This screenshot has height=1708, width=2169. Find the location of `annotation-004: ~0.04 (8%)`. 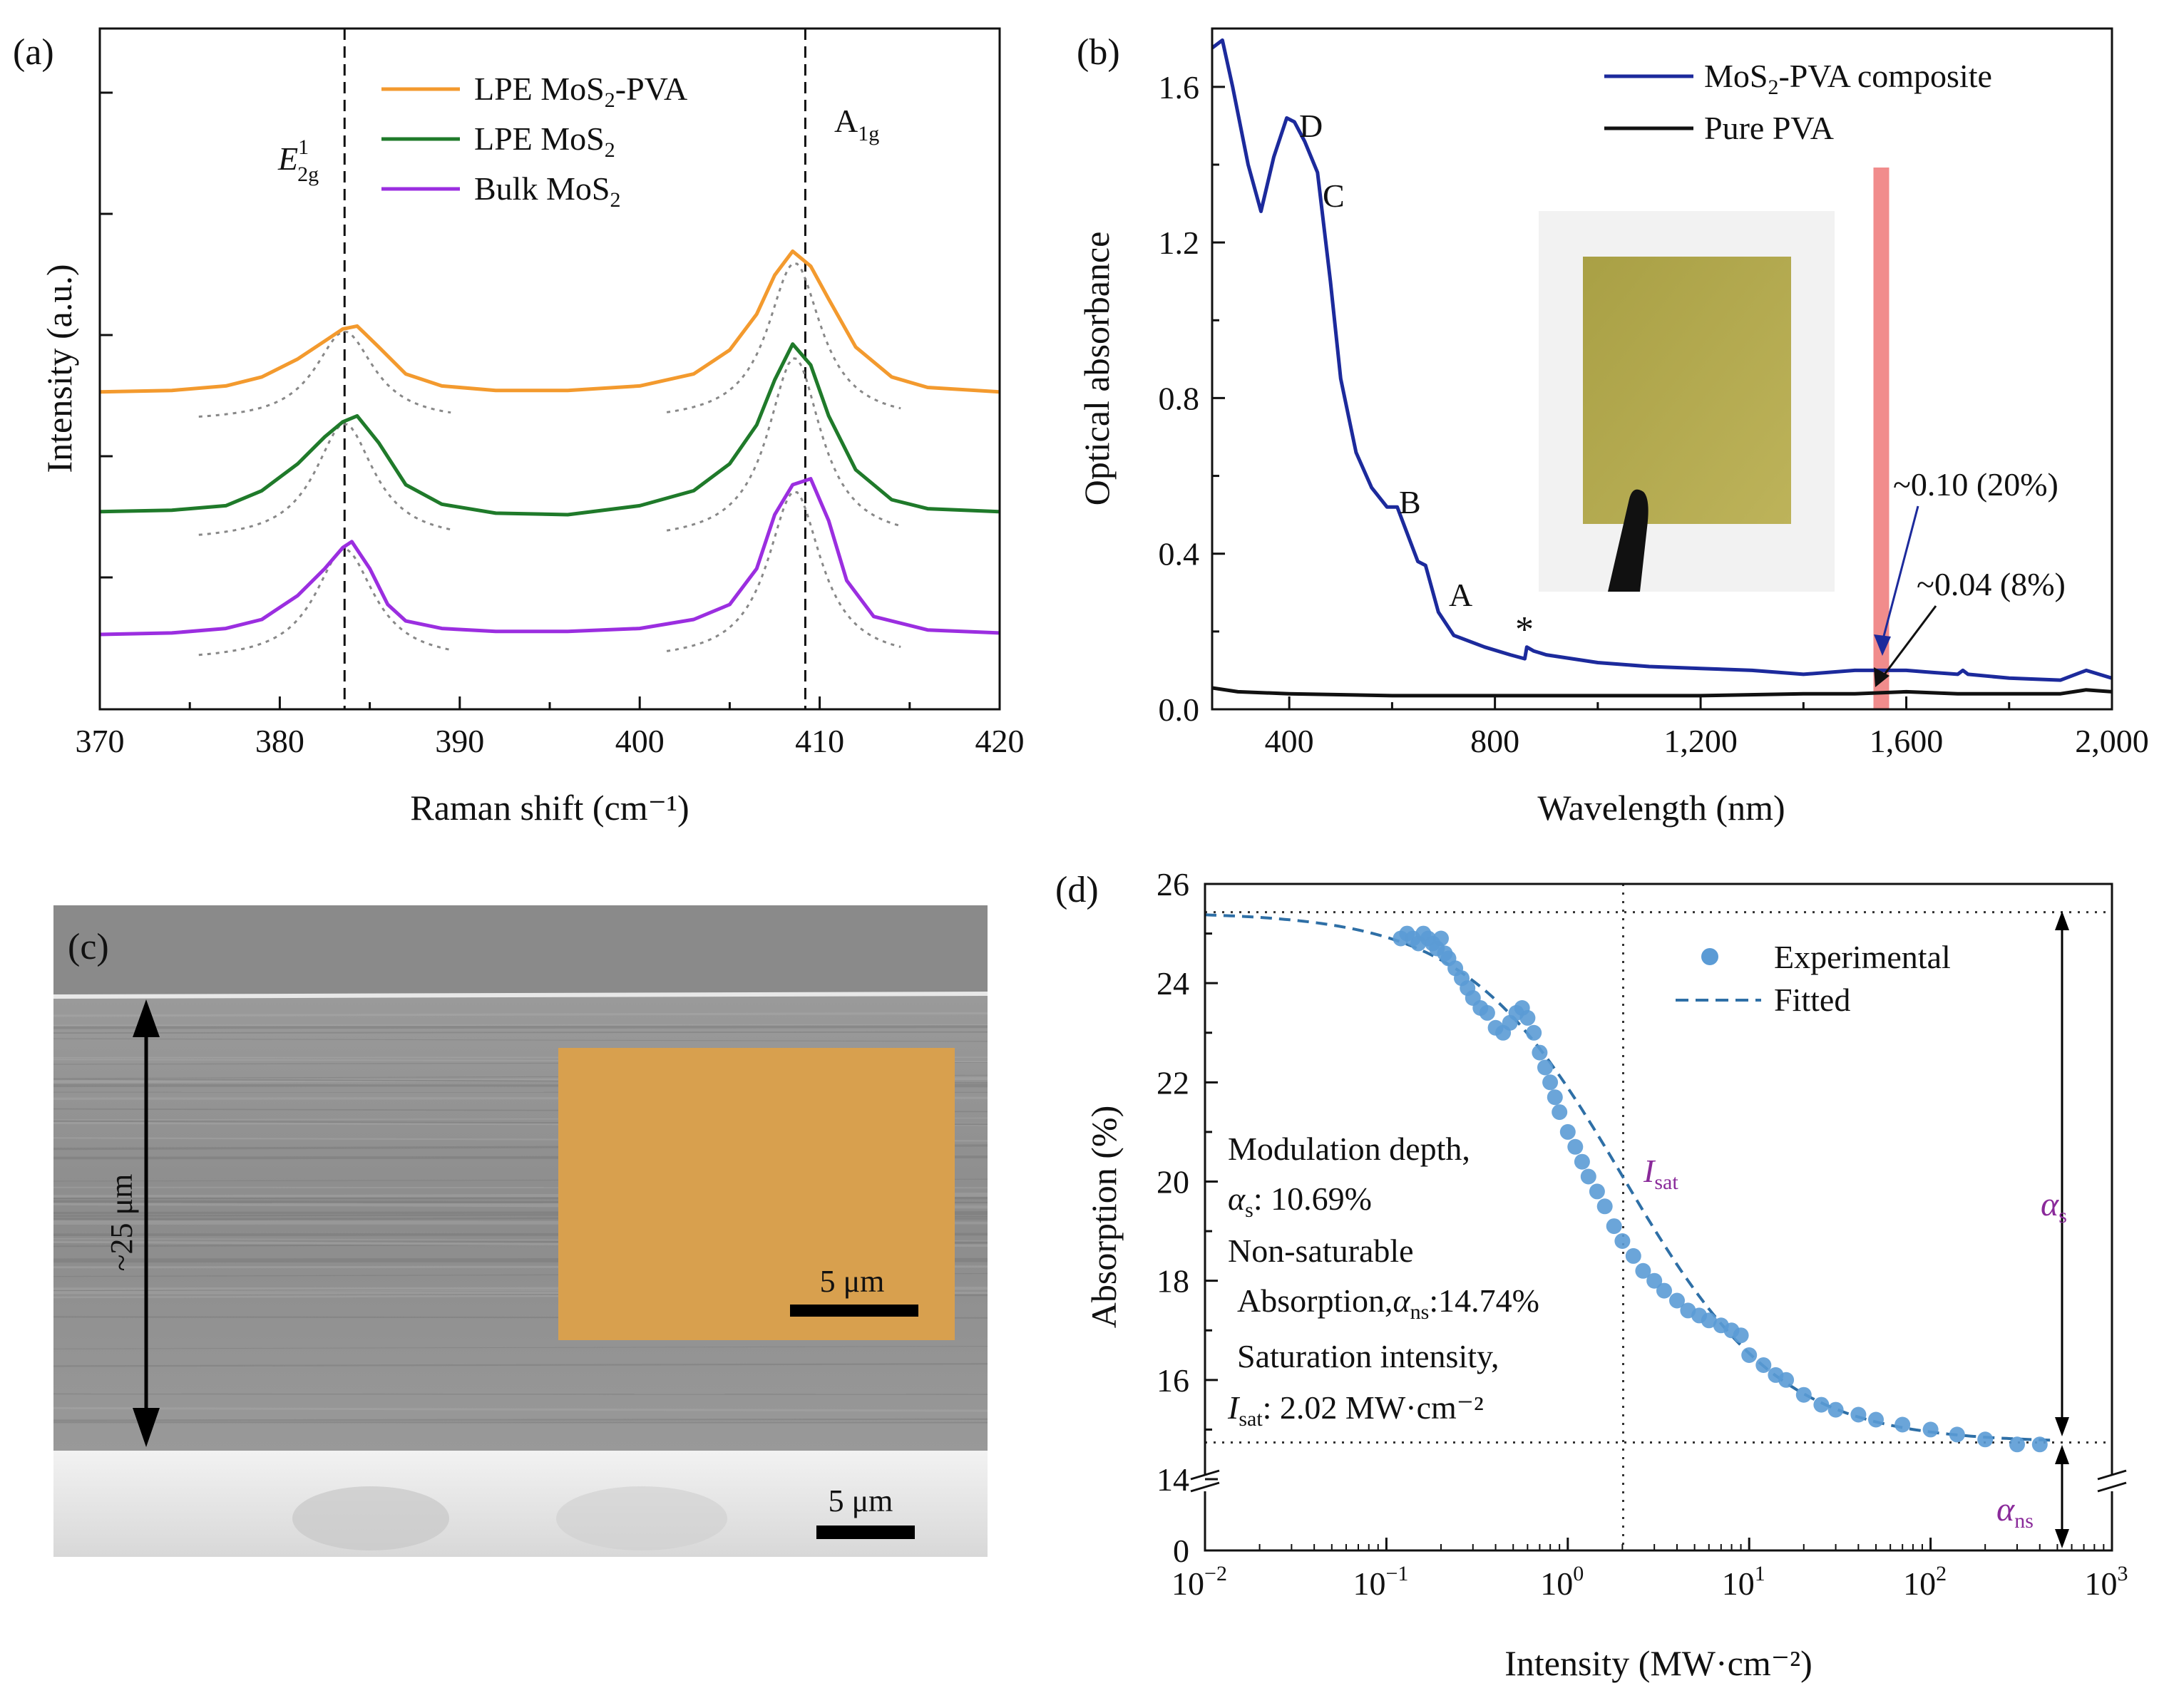

annotation-004: ~0.04 (8%) is located at coordinates (1991, 584).